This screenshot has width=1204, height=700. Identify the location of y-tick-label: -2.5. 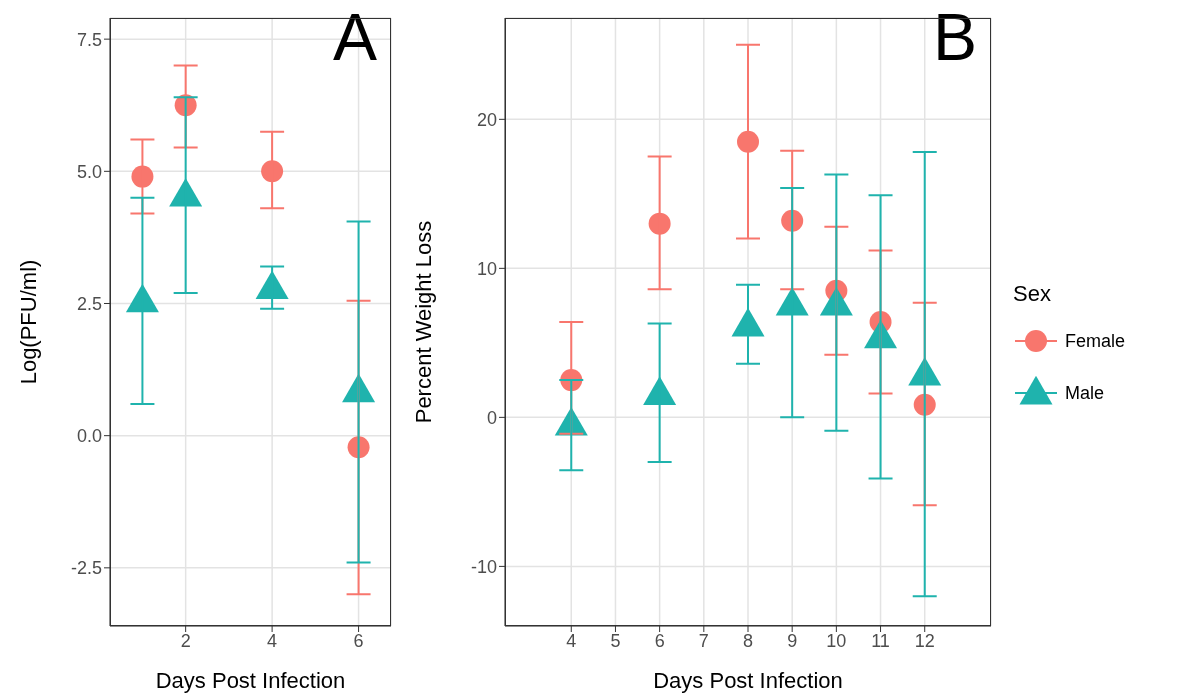
(86, 568).